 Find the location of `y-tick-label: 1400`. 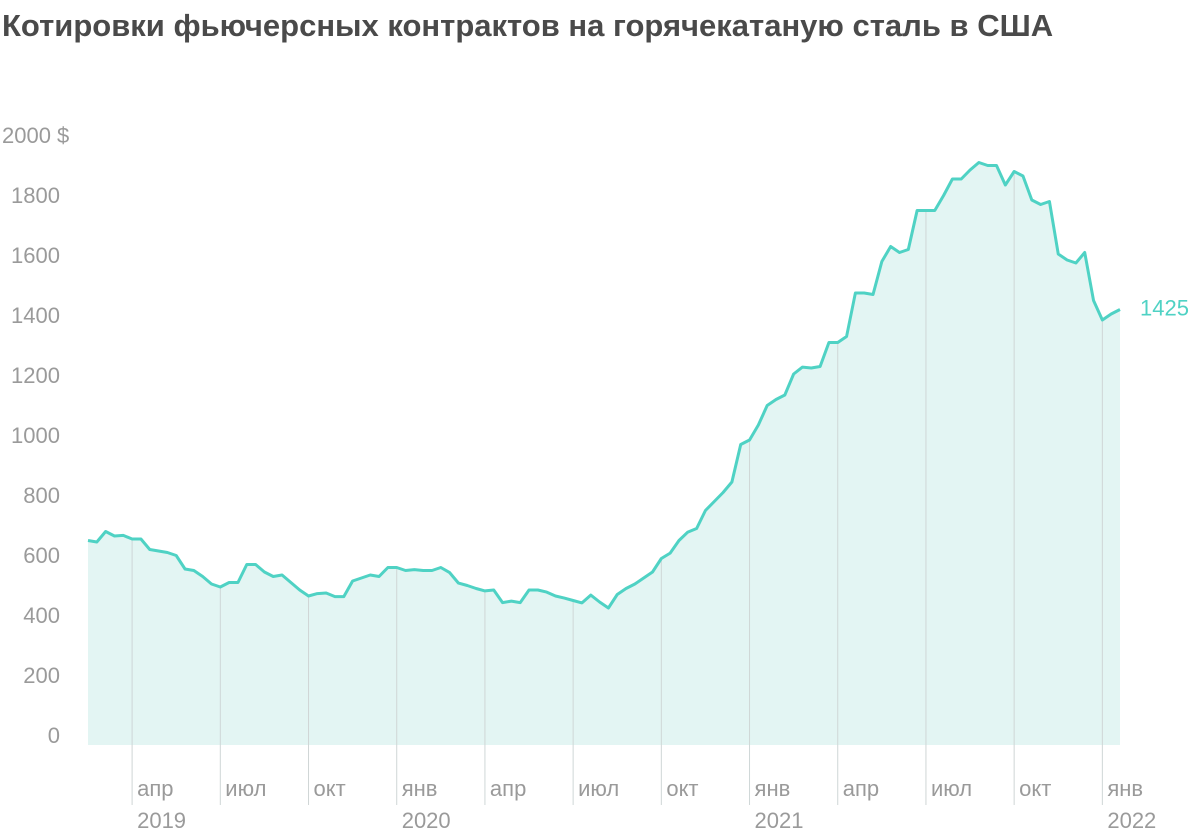

y-tick-label: 1400 is located at coordinates (35, 315).